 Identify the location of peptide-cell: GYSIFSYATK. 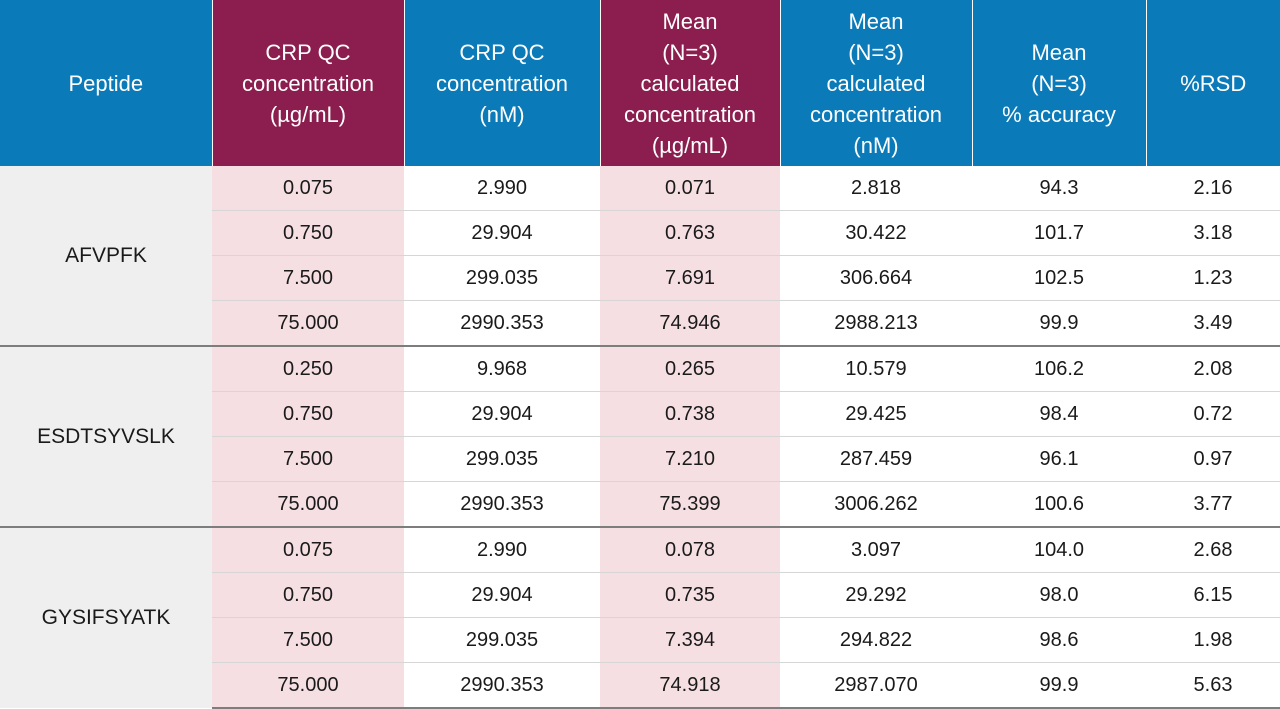
(106, 617).